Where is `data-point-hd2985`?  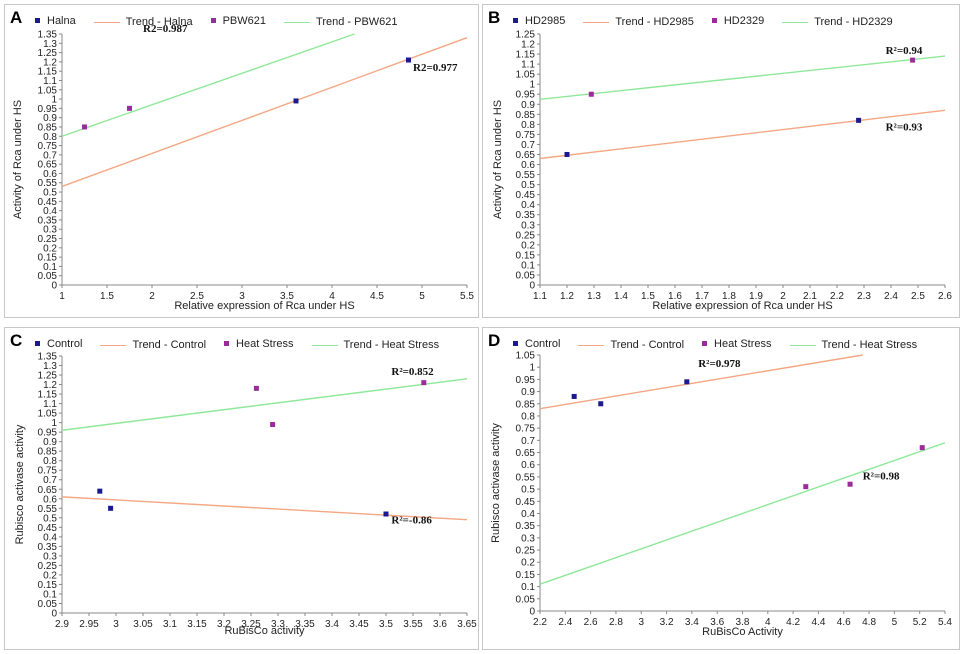
data-point-hd2985 is located at coordinates (859, 120).